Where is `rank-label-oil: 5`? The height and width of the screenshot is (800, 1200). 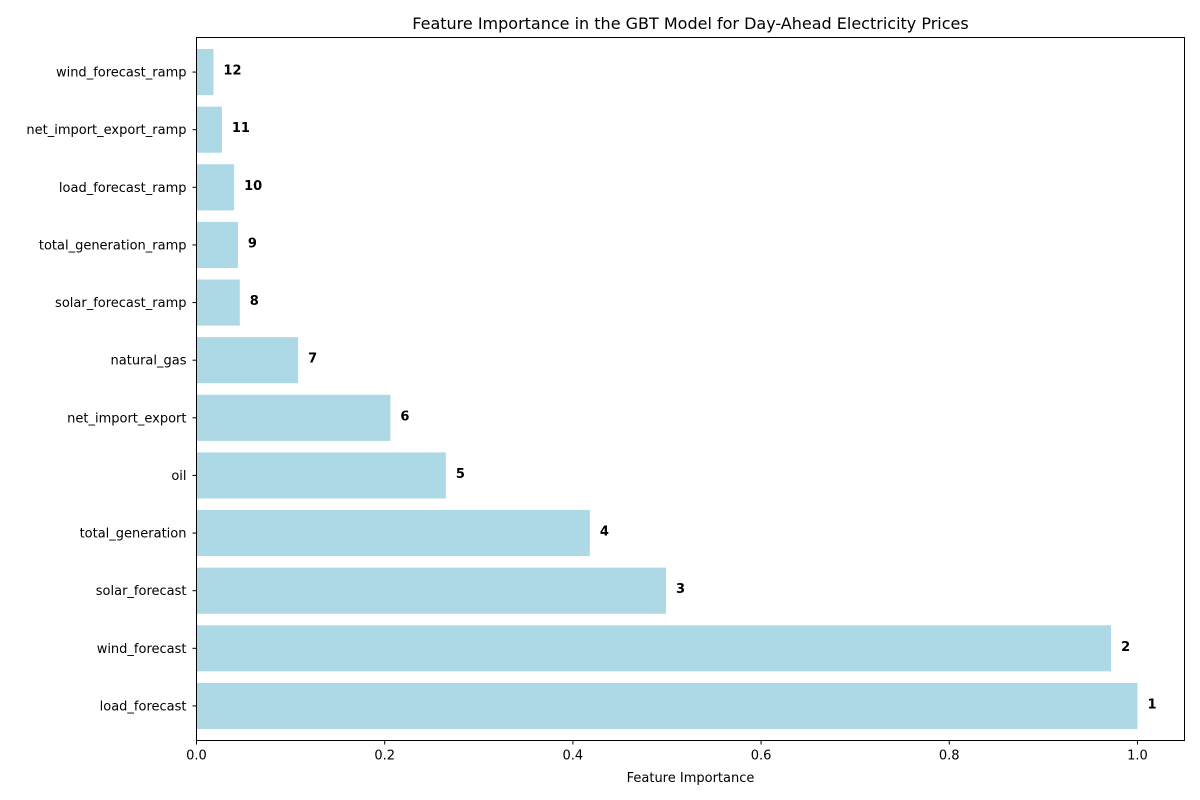 rank-label-oil: 5 is located at coordinates (460, 474).